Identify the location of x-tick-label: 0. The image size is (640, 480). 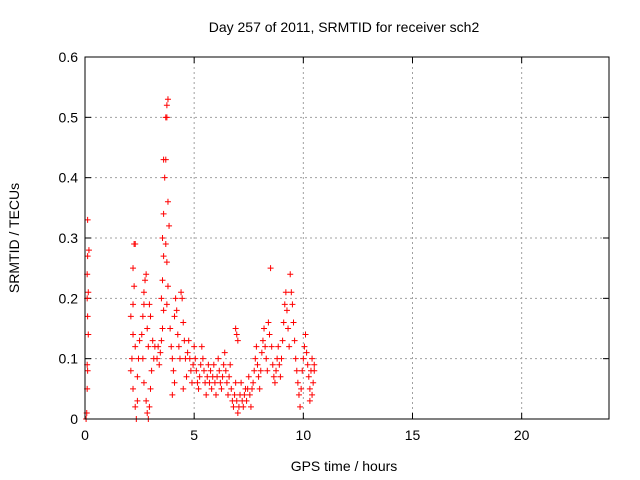
(85, 435).